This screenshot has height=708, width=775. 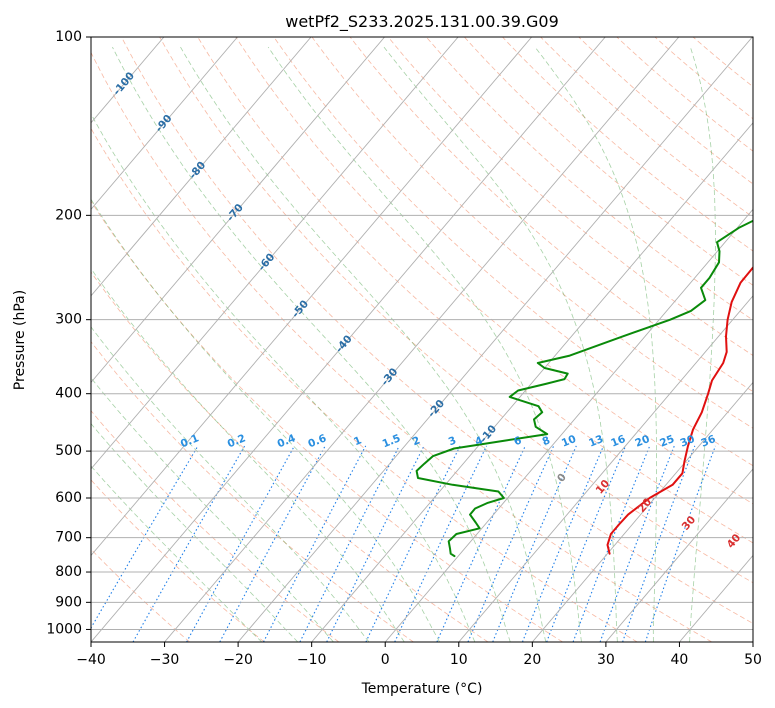 What do you see at coordinates (422, 22) in the screenshot?
I see `chart-title: wetPf2_S233.2025.131.00.39.G09` at bounding box center [422, 22].